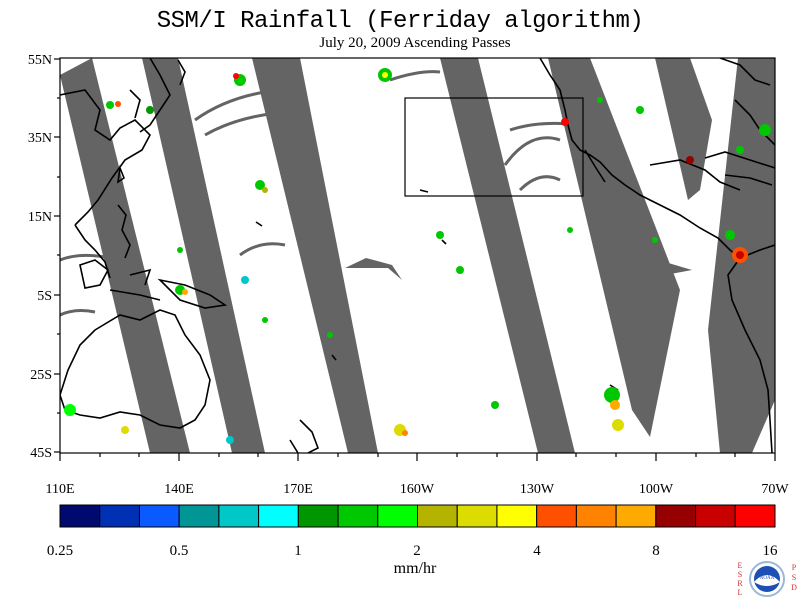 The image size is (800, 600). I want to click on svg-text: D, so click(794, 587).